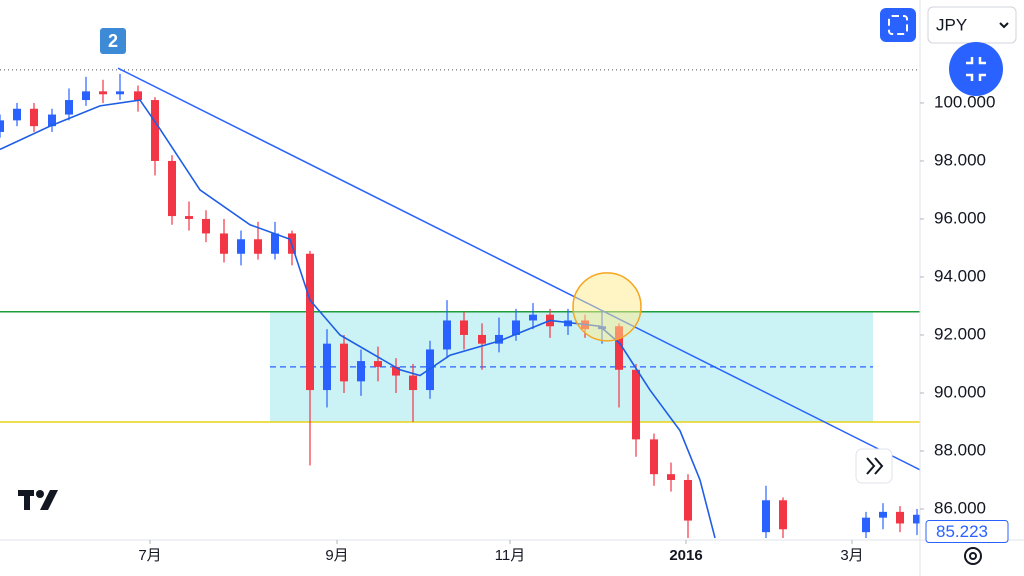 This screenshot has height=576, width=1024. What do you see at coordinates (875, 466) in the screenshot?
I see `scroll-icon` at bounding box center [875, 466].